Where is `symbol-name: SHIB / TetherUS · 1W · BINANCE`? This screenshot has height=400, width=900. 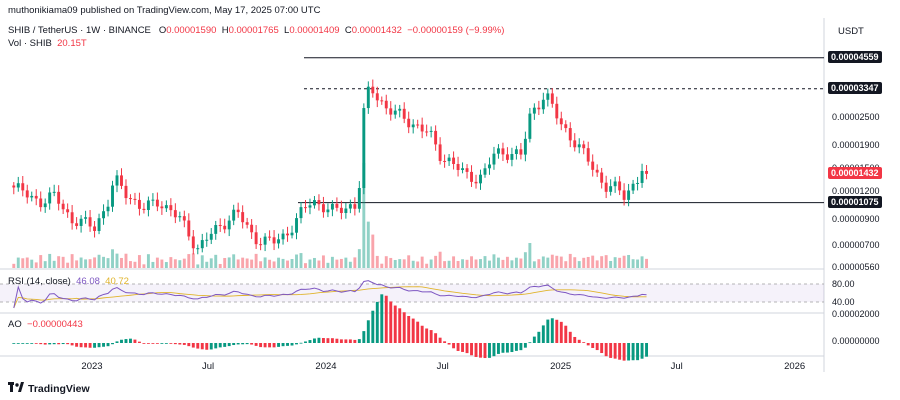 symbol-name: SHIB / TetherUS · 1W · BINANCE is located at coordinates (79, 30).